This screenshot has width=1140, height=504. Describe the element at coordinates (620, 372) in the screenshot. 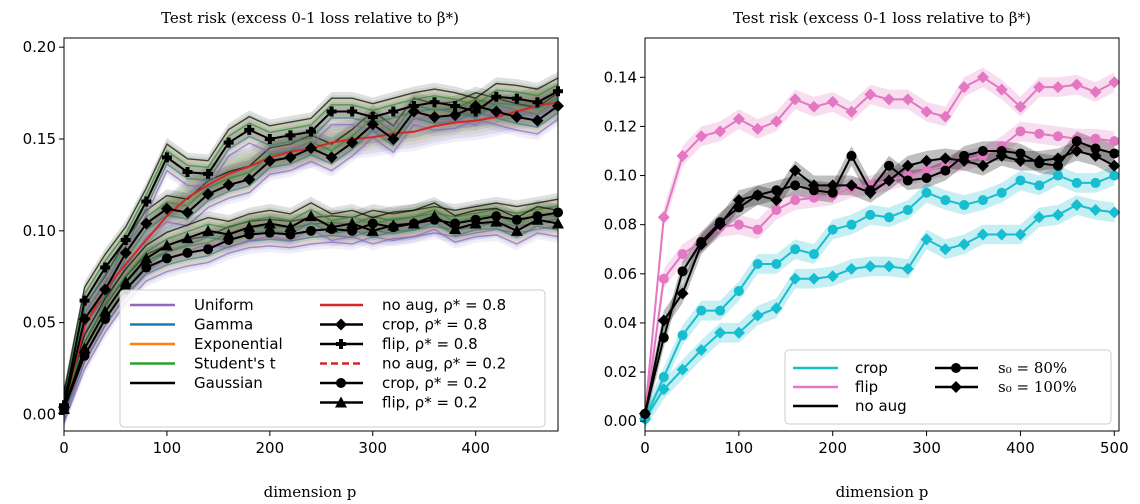

I see `y-tick-label: 0.02` at that location.